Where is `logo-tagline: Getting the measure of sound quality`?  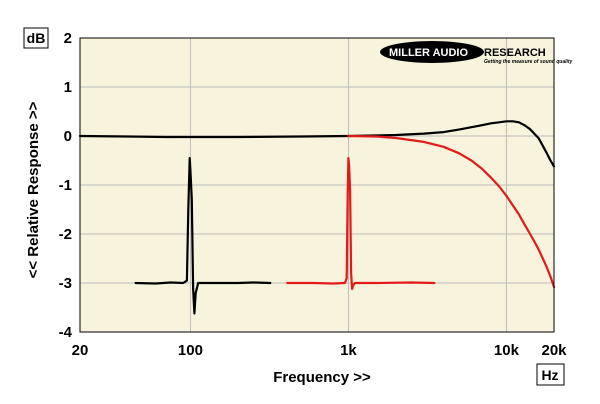 logo-tagline: Getting the measure of sound quality is located at coordinates (528, 62).